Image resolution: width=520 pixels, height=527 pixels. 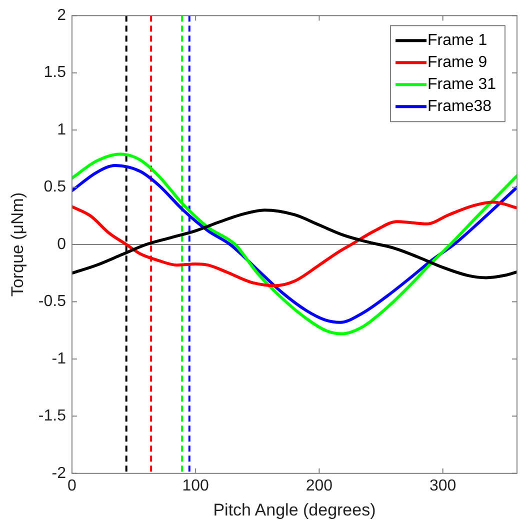 What do you see at coordinates (55, 73) in the screenshot?
I see `y-tick-label: 1.5` at bounding box center [55, 73].